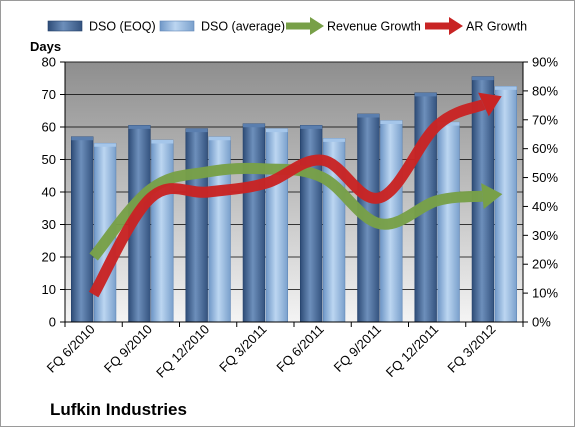  Describe the element at coordinates (545, 293) in the screenshot. I see `y2-tick-label: 10%` at that location.